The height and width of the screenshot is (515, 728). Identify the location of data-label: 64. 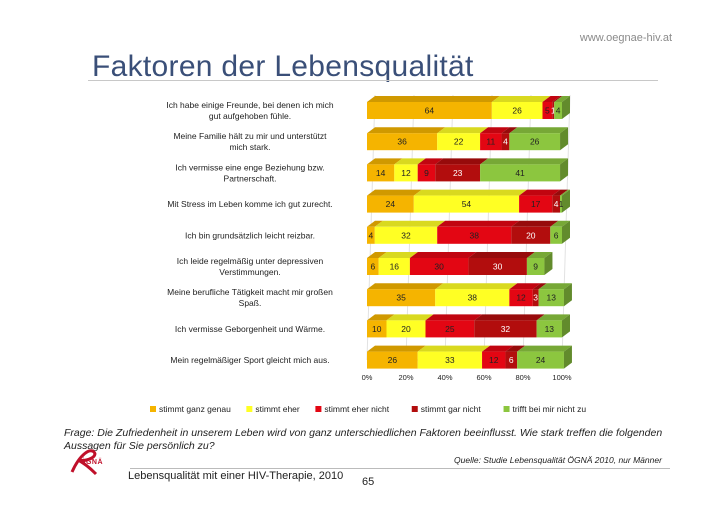
(430, 111).